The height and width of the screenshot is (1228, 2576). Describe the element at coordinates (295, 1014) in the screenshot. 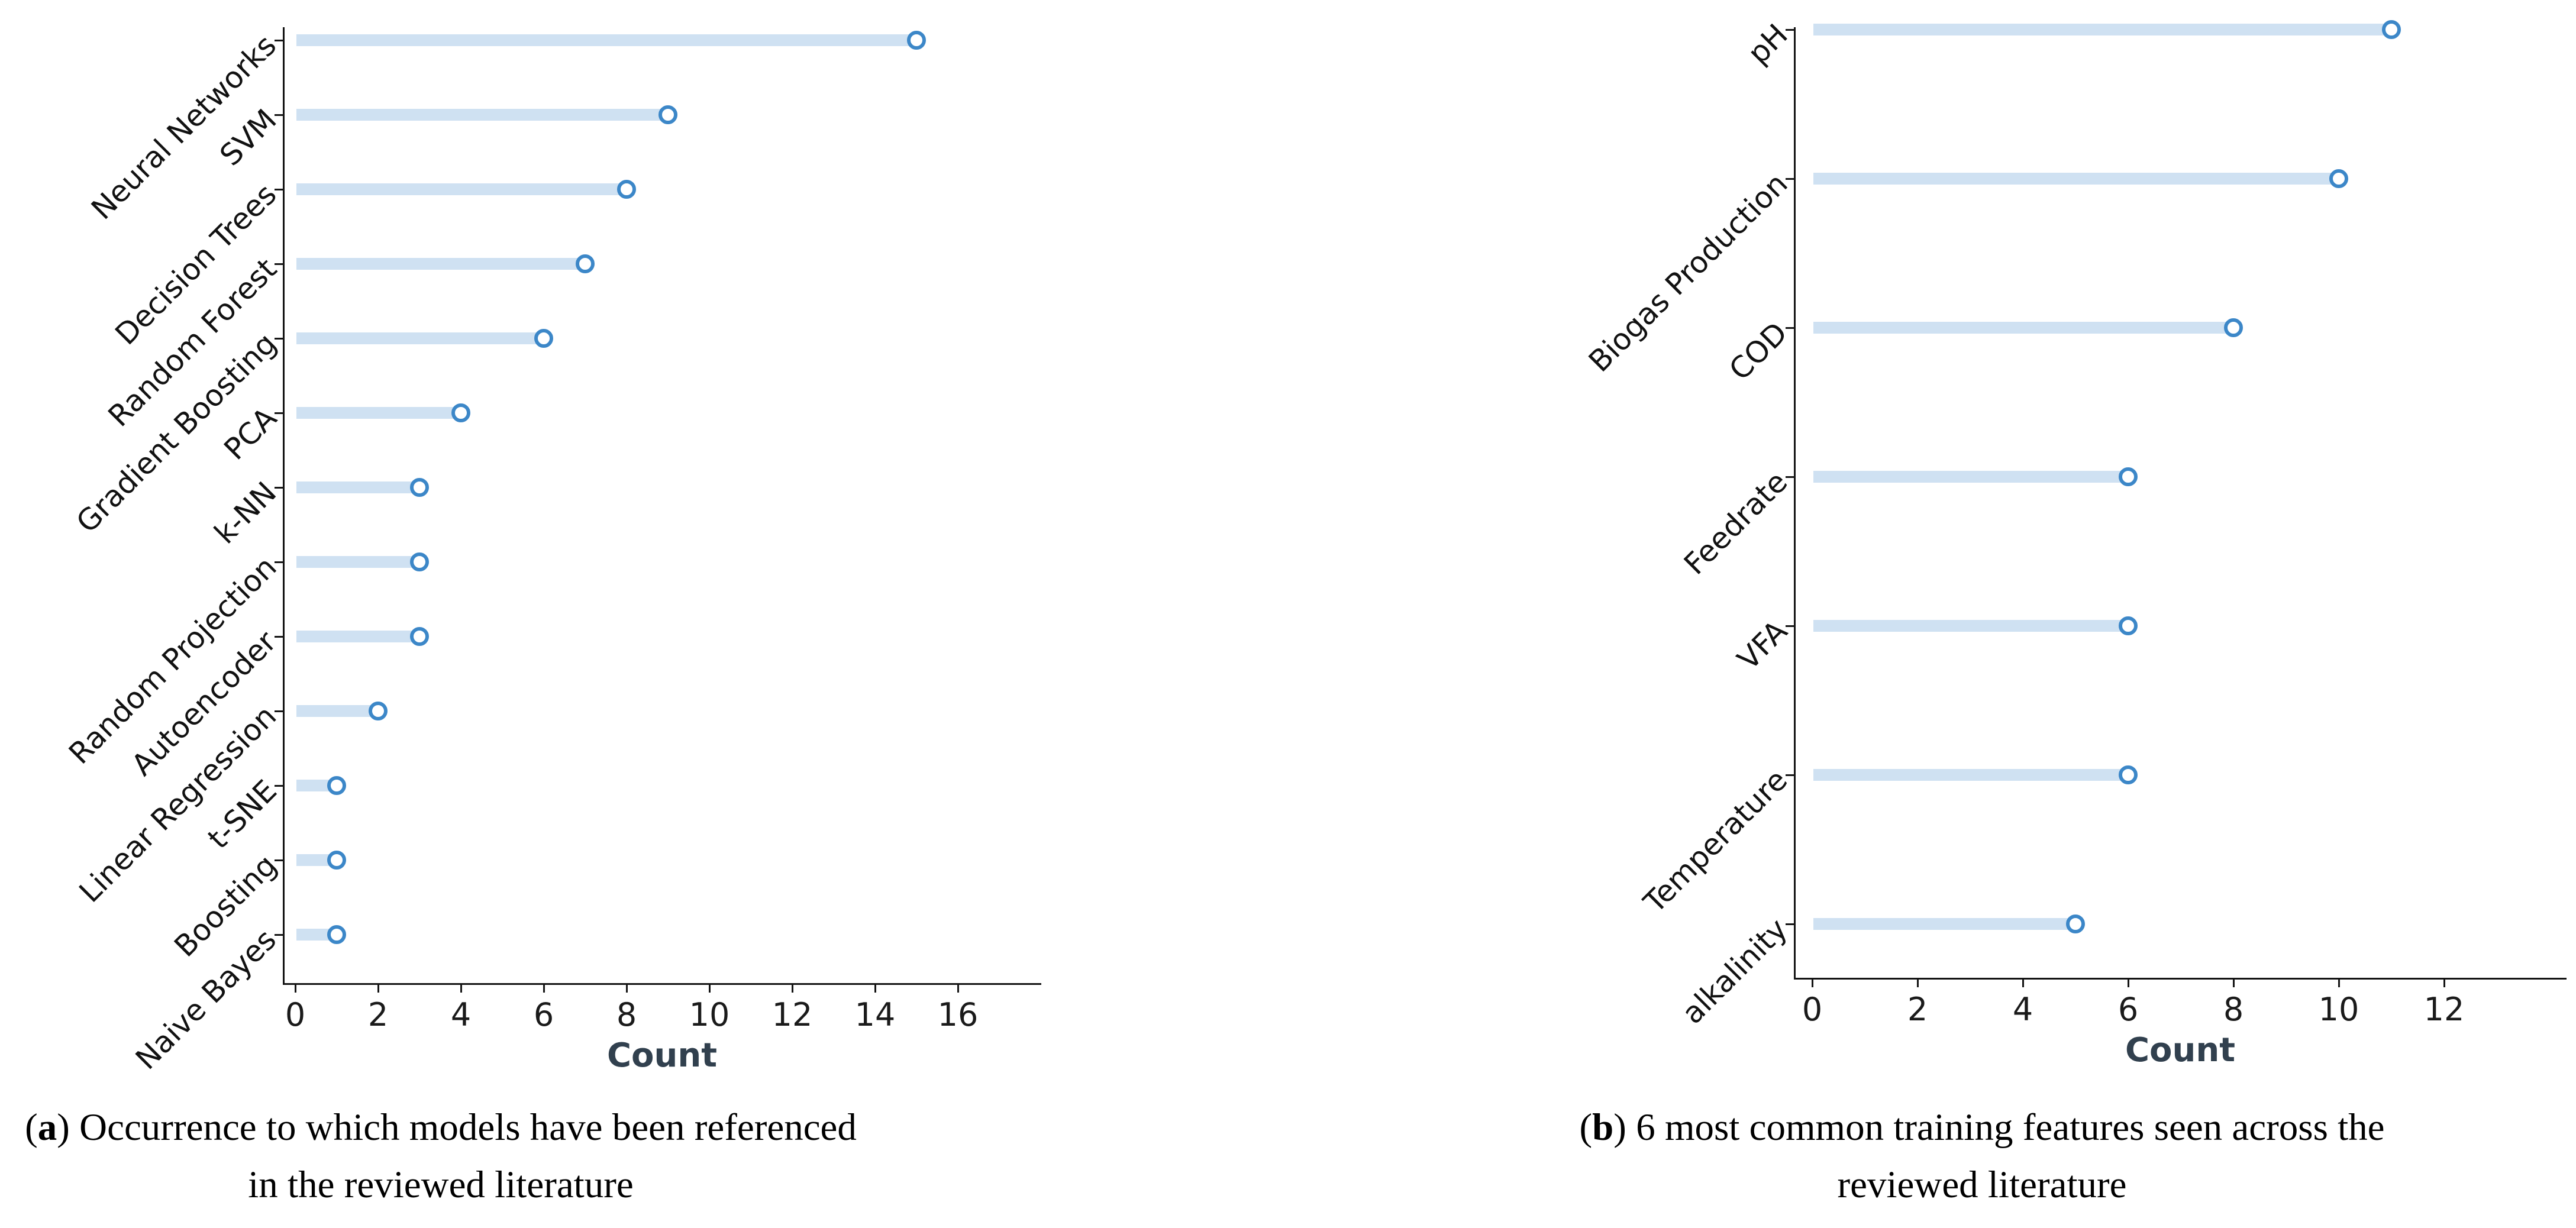

I see `x-tick-label: 0` at that location.